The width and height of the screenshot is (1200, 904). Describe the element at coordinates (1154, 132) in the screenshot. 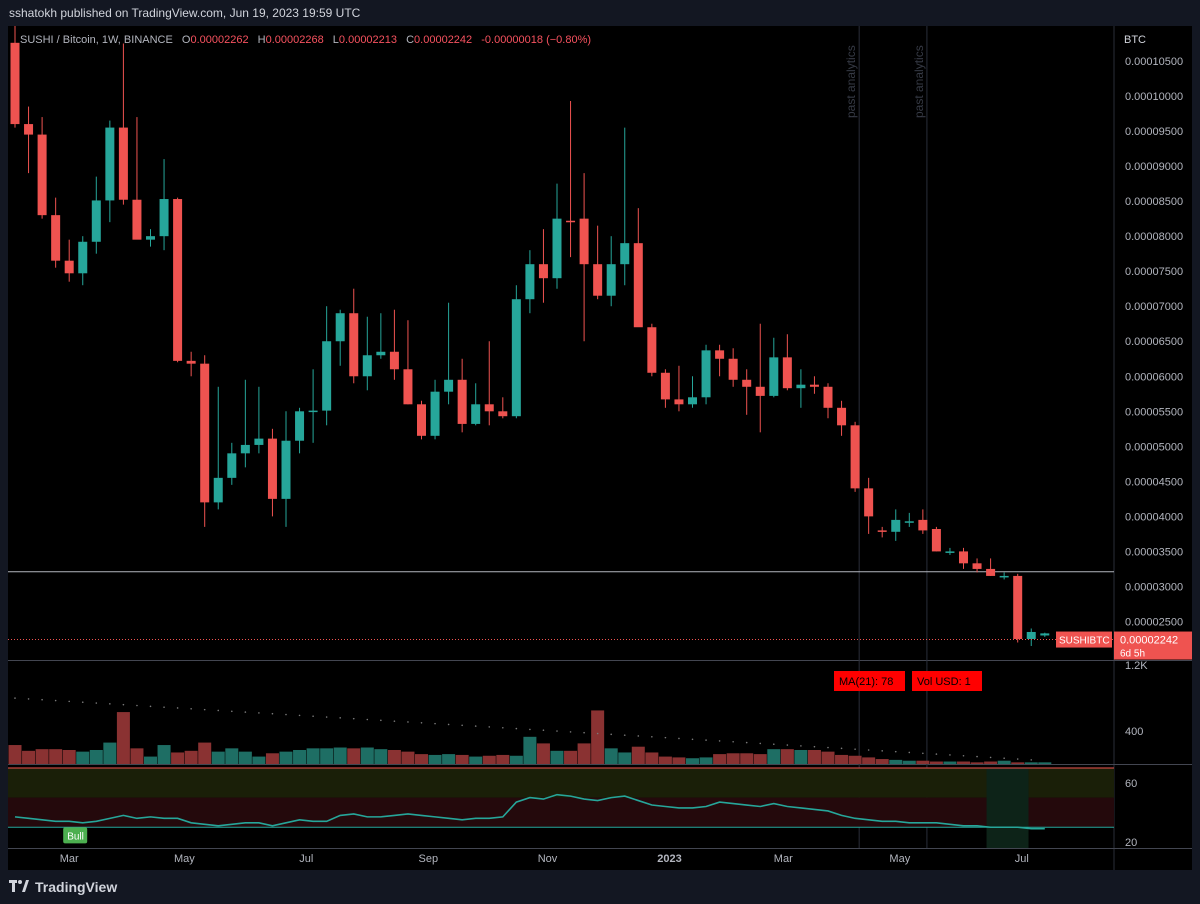

I see `price-axis-tick: 0.00009500` at that location.